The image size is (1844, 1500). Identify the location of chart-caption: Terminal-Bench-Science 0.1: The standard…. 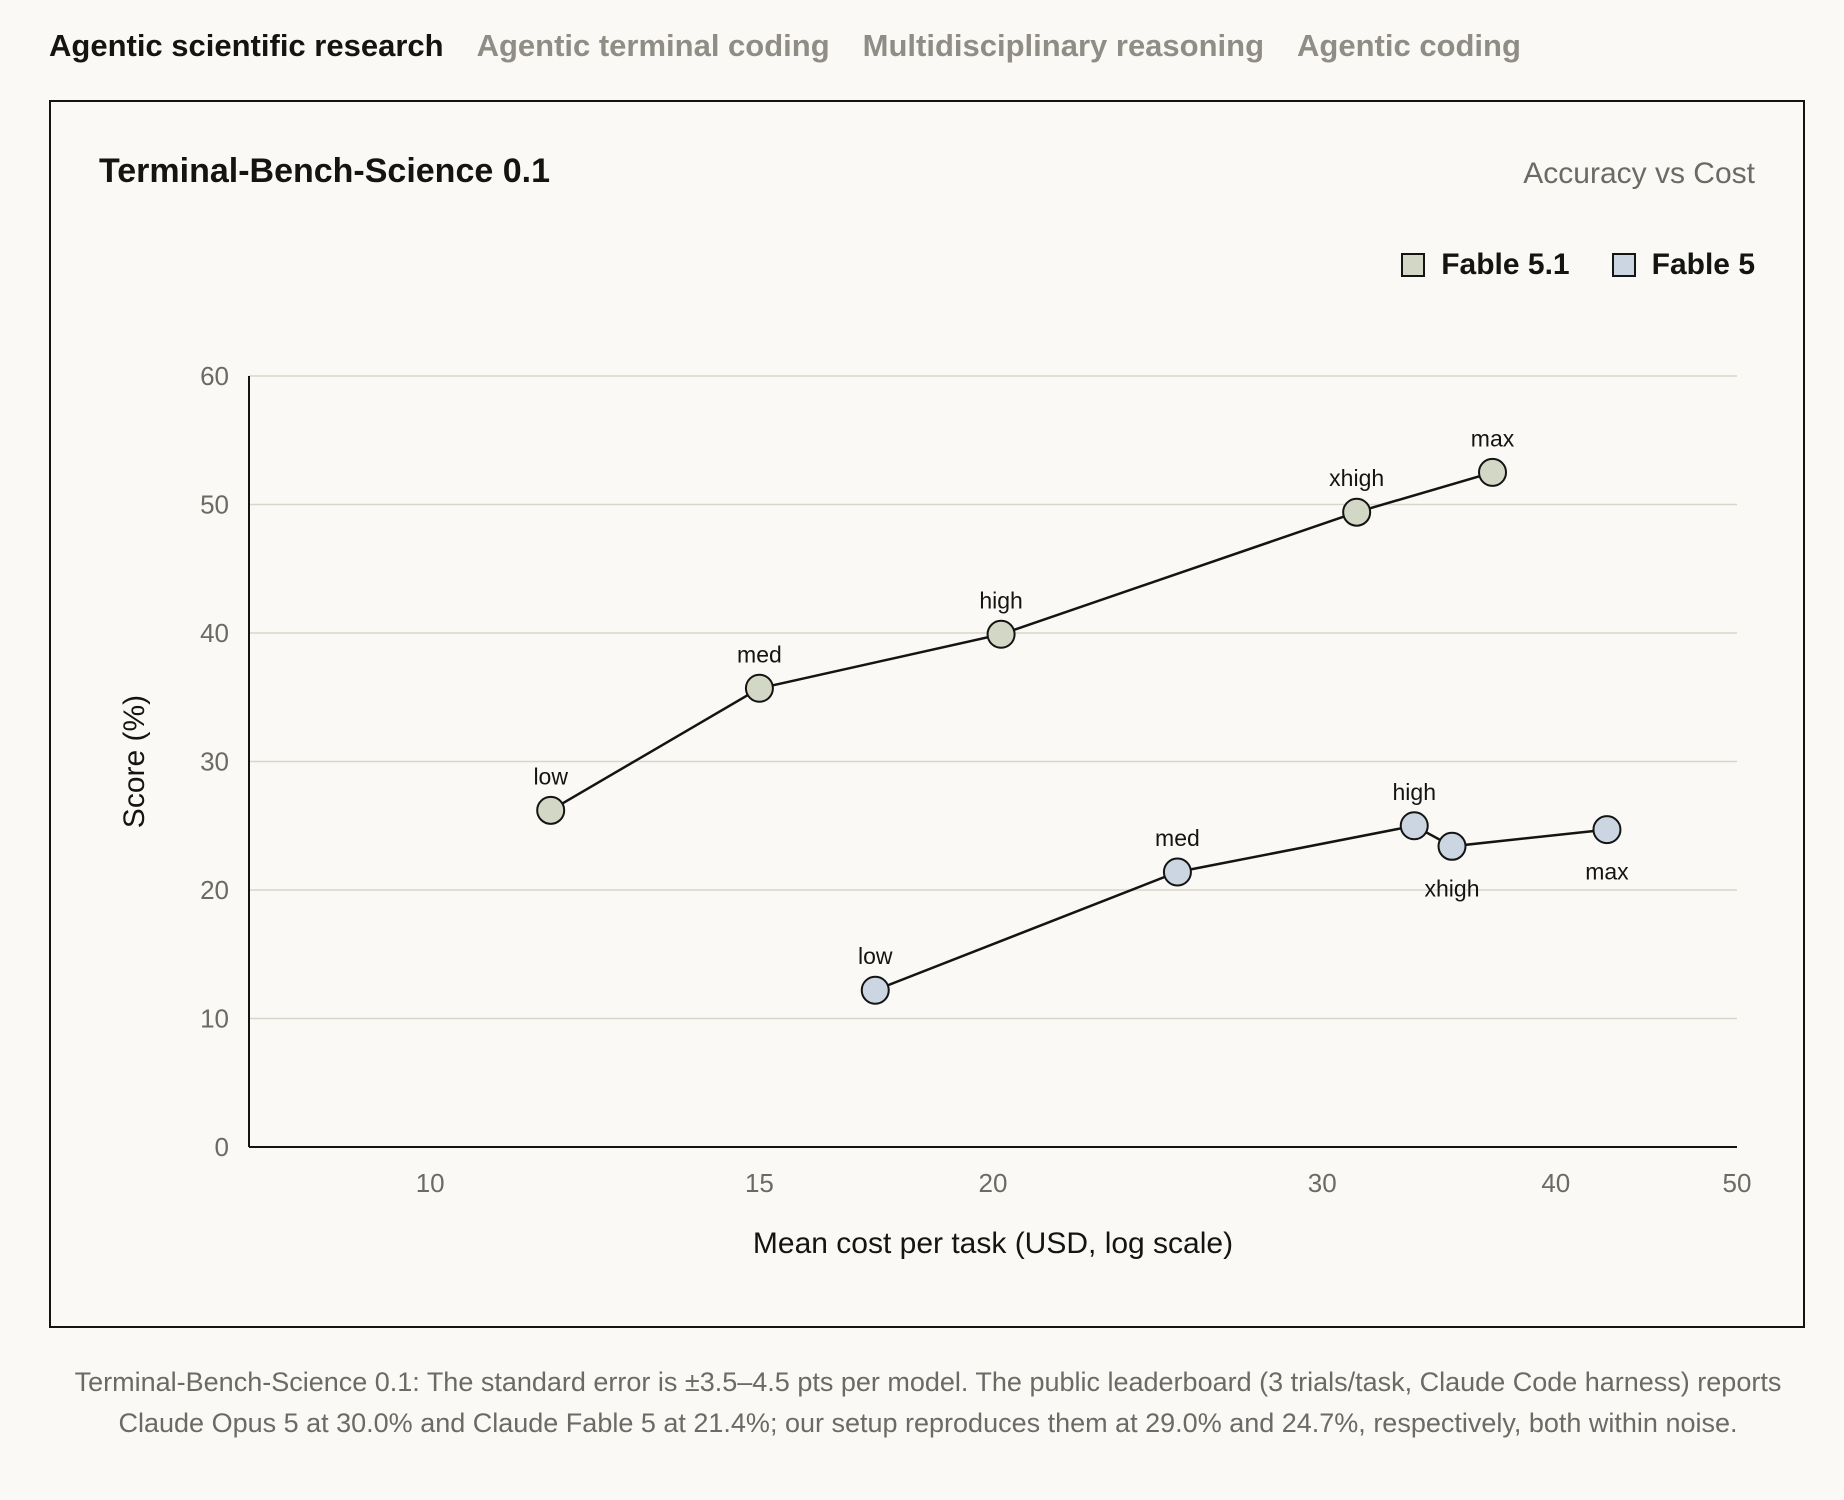
(928, 1402).